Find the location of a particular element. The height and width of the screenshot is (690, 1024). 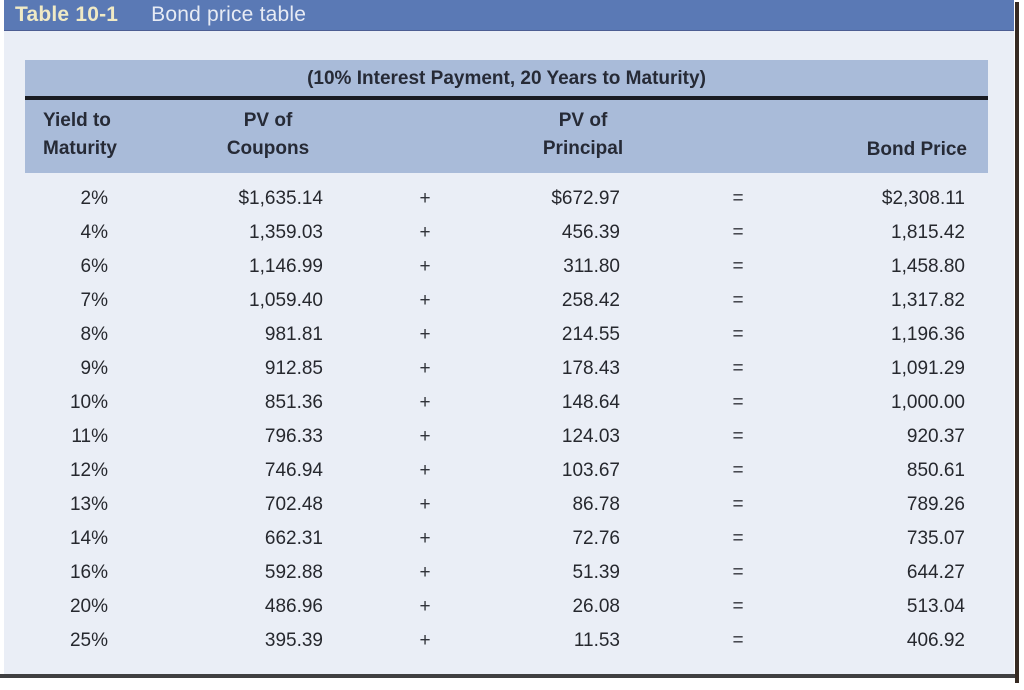

bond-price-value: 1,317.82 is located at coordinates (928, 300).